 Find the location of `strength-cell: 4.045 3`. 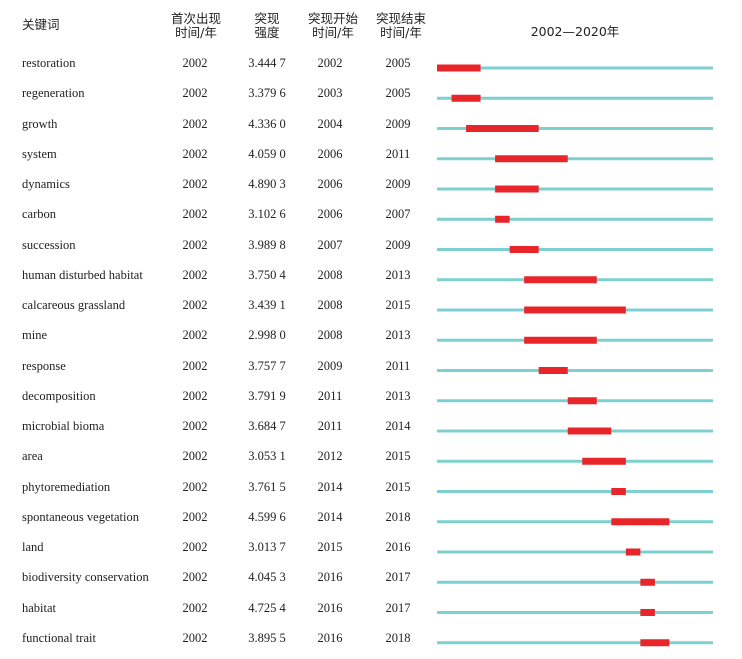

strength-cell: 4.045 3 is located at coordinates (267, 577).